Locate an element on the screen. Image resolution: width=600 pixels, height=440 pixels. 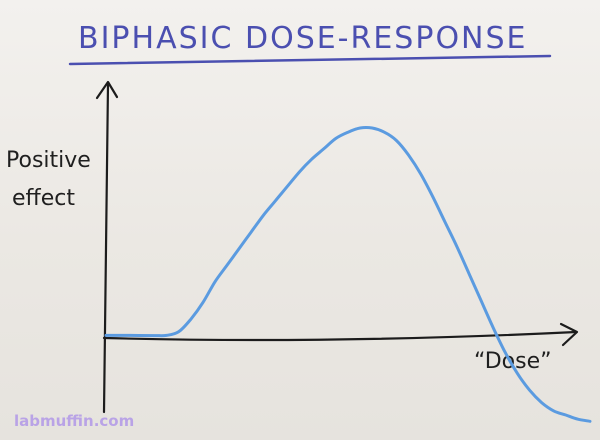
x-axis-arrowhead is located at coordinates (569, 334).